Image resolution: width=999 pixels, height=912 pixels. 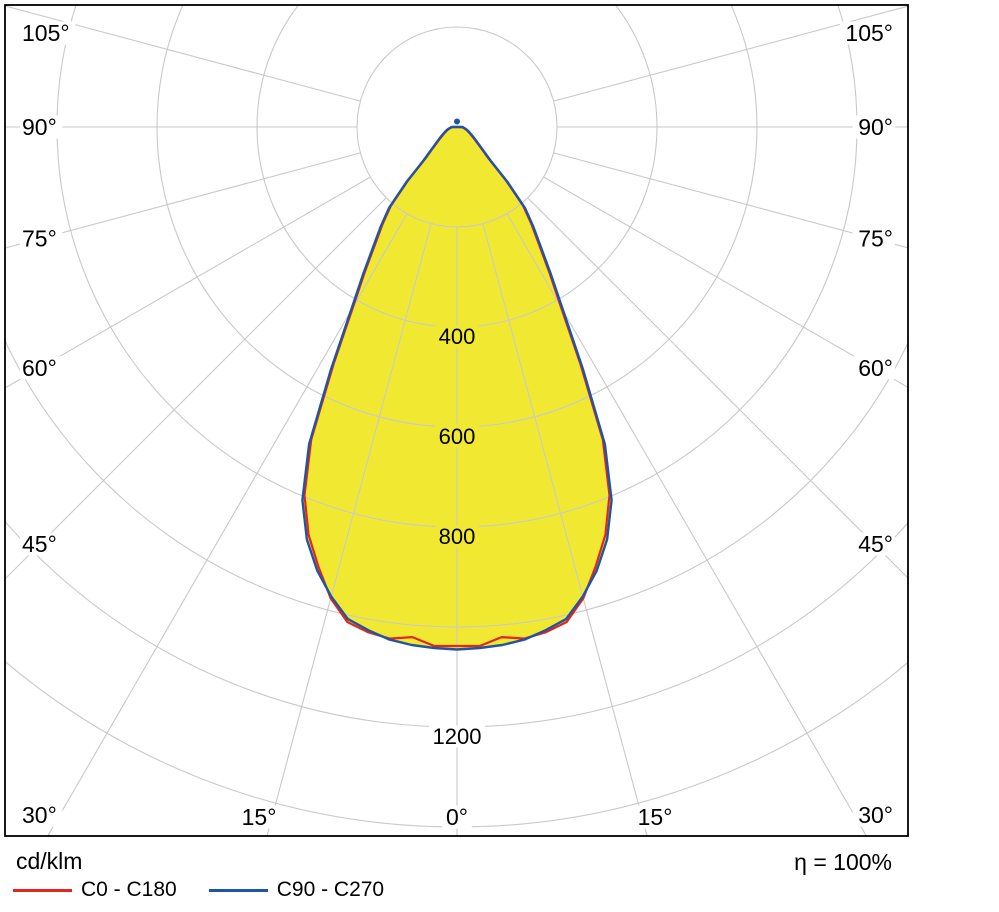 I want to click on svg-text: 800, so click(x=457, y=536).